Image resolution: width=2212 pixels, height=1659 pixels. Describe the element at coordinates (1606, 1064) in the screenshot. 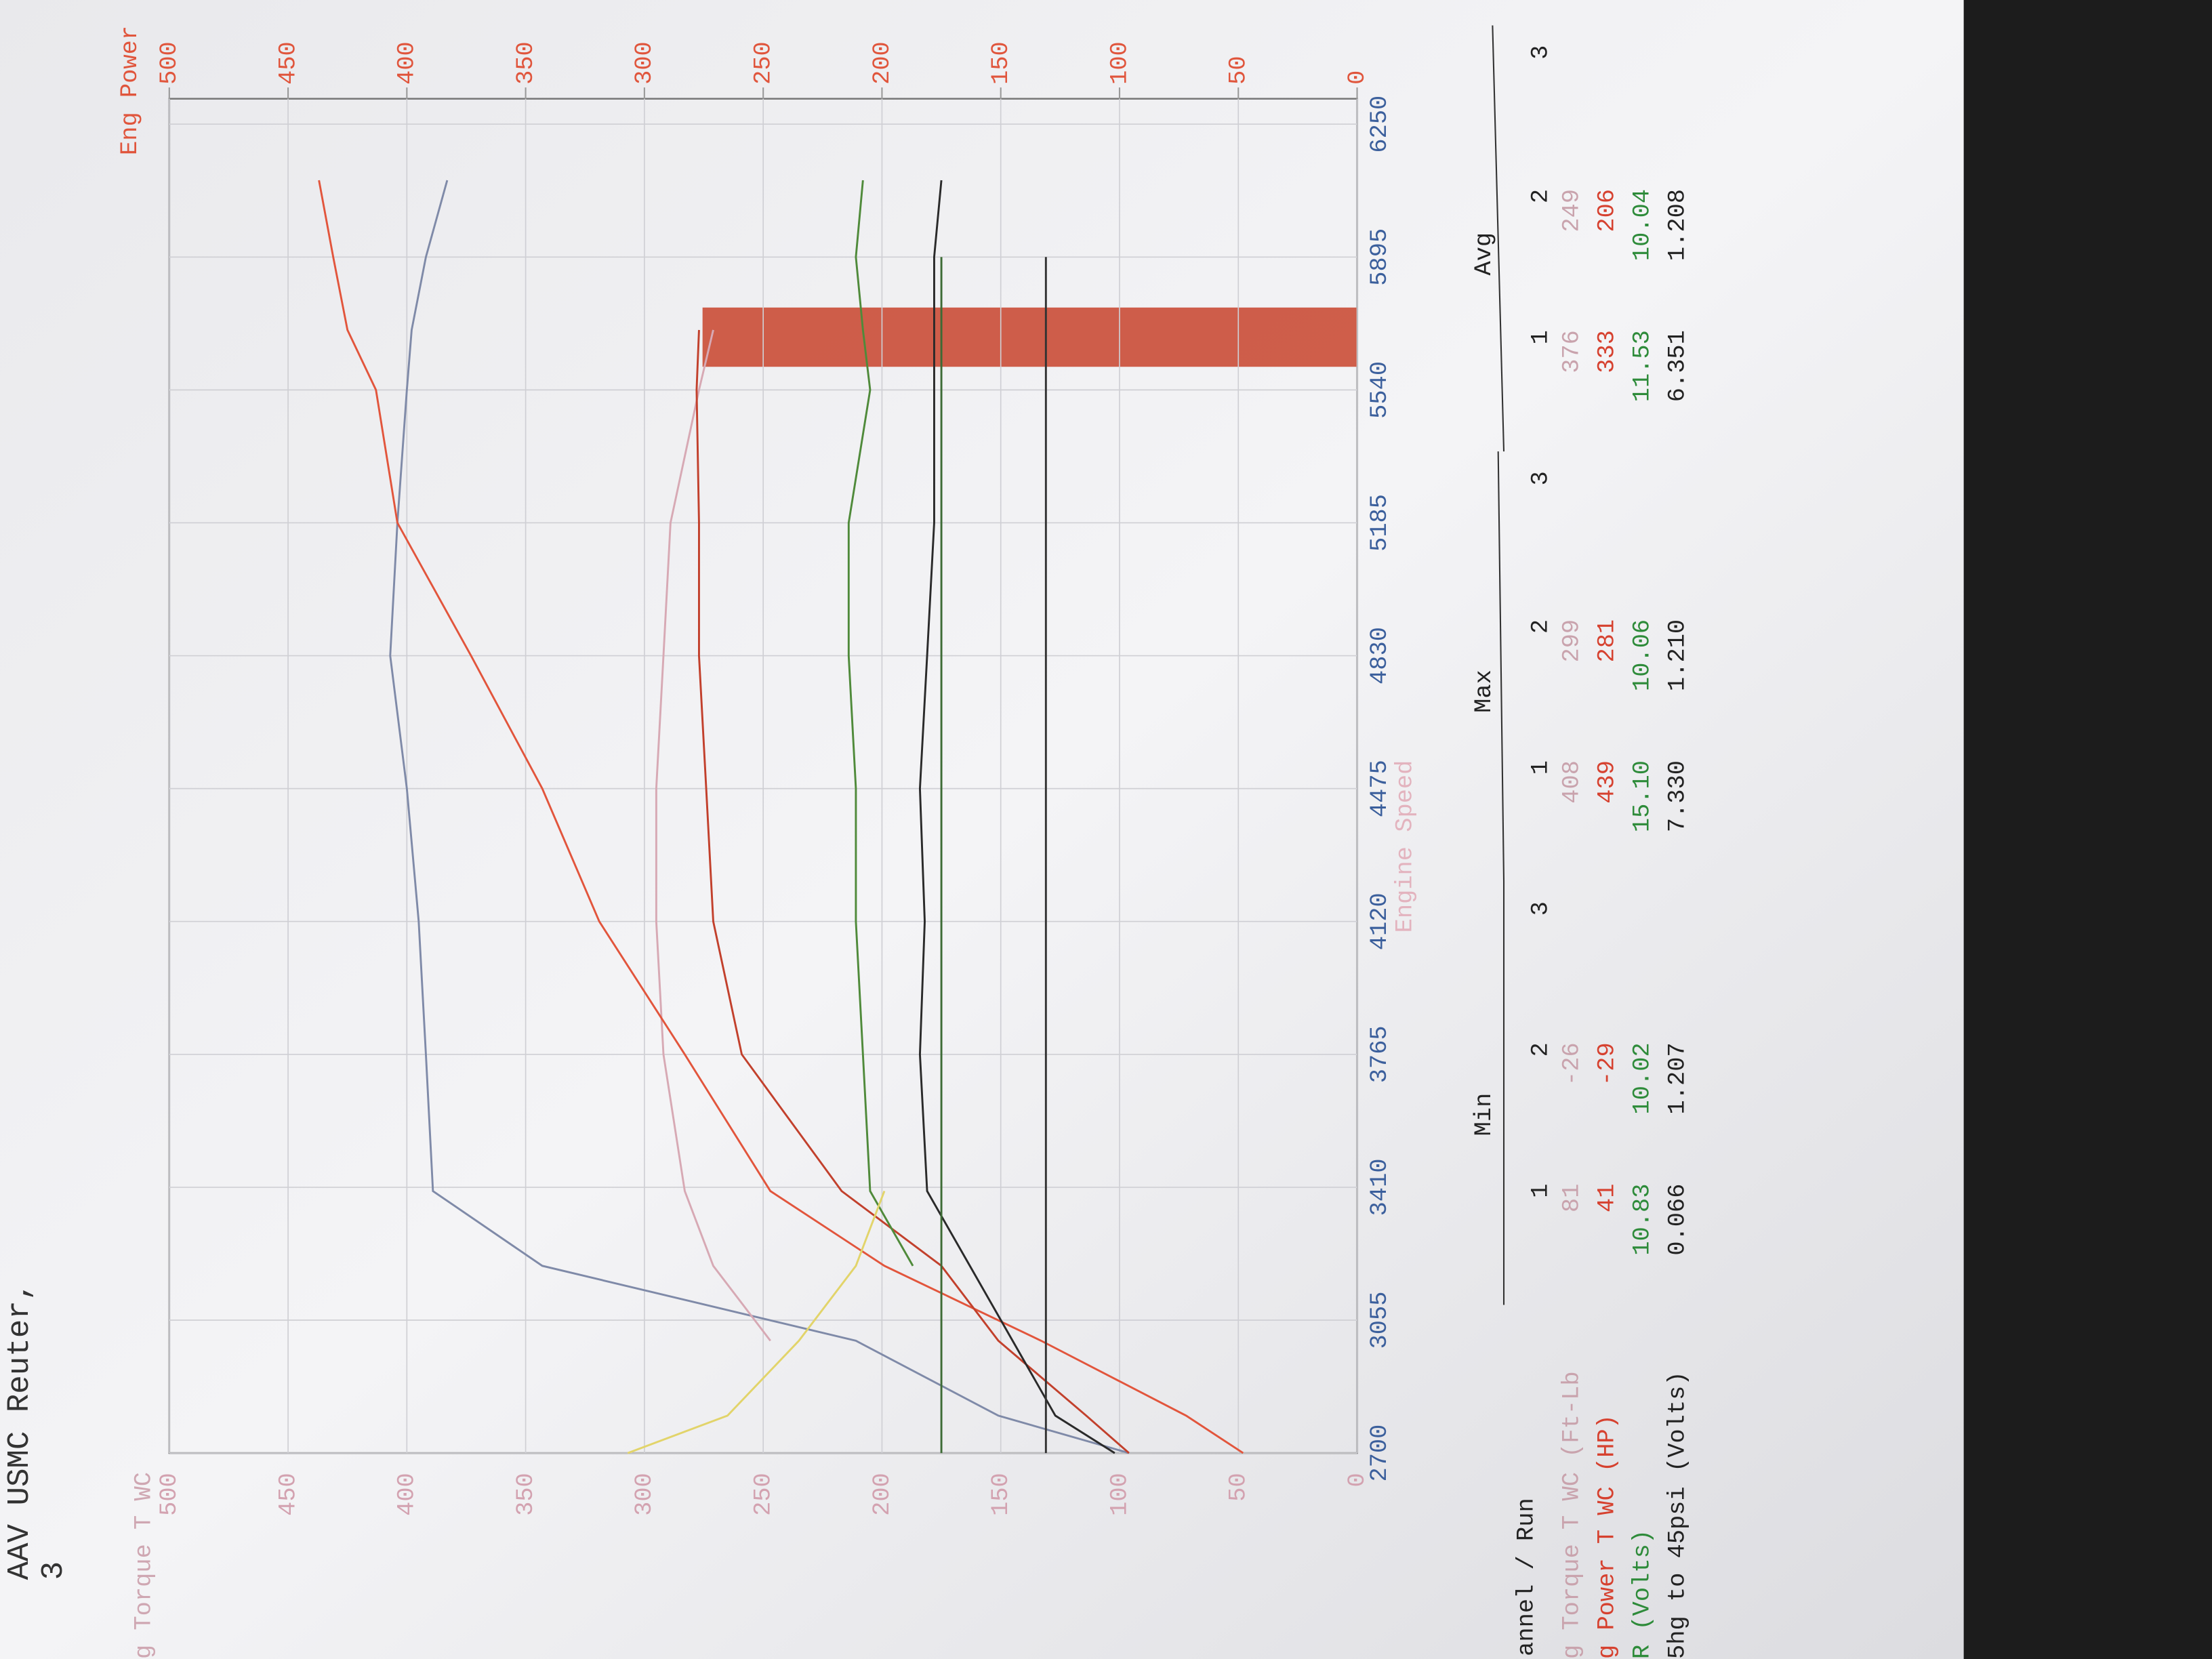

I see `cell: -29` at that location.